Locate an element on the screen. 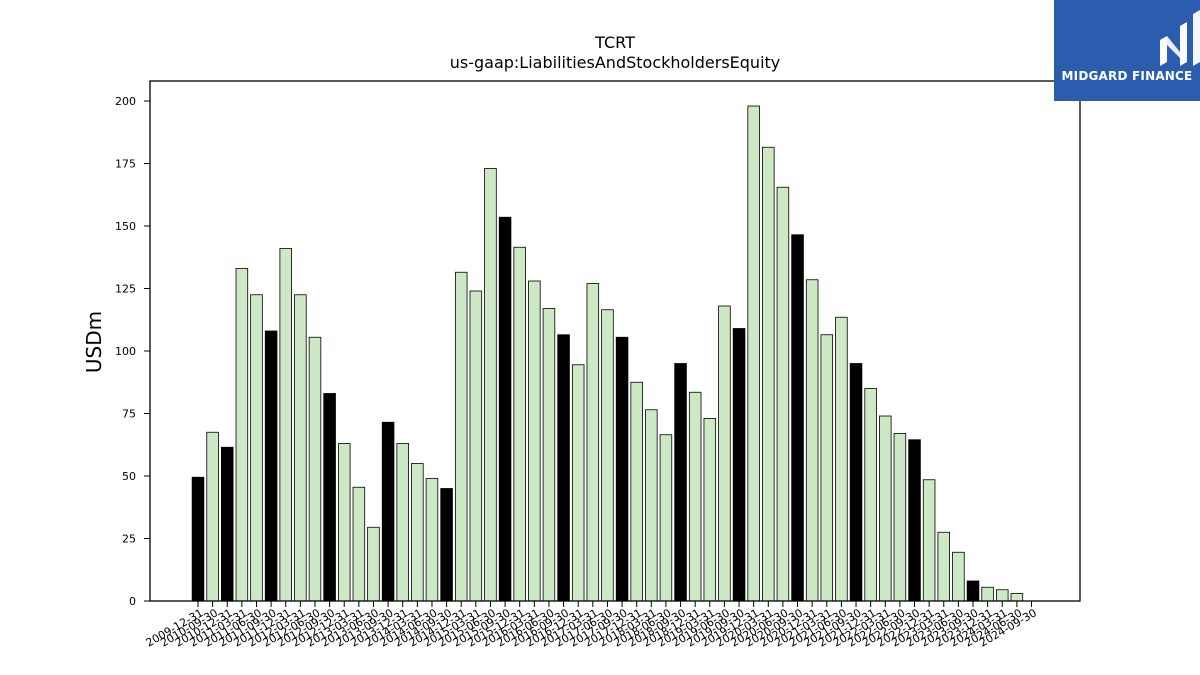 The height and width of the screenshot is (675, 1200). y-ticks-group: 0 25 50 75 100 125 150 175 200 is located at coordinates (132, 351).